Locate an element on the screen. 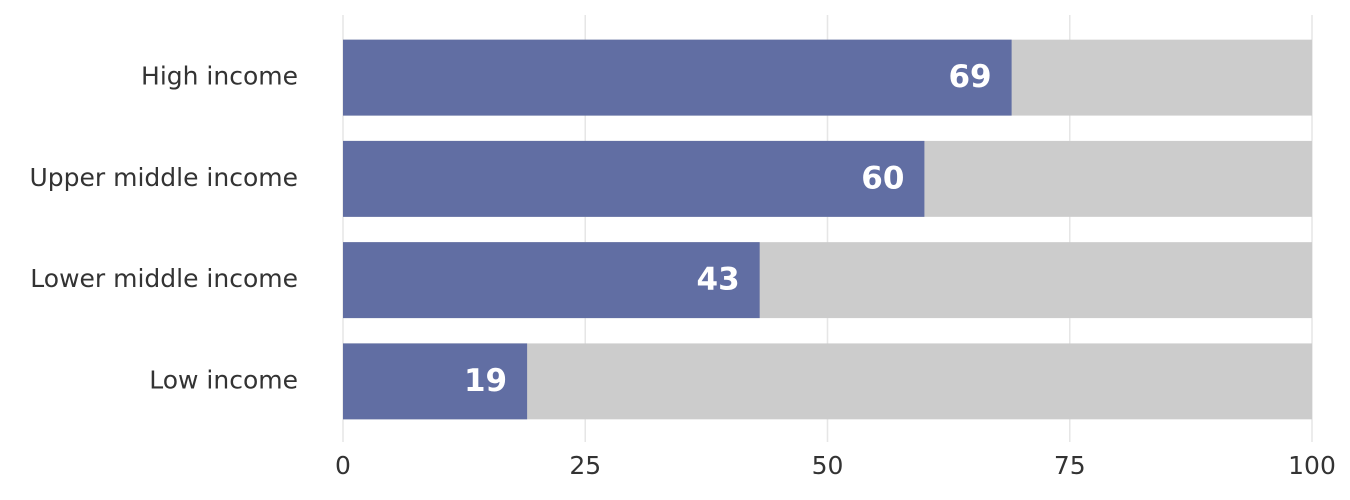  value-label: 69 is located at coordinates (969, 77).